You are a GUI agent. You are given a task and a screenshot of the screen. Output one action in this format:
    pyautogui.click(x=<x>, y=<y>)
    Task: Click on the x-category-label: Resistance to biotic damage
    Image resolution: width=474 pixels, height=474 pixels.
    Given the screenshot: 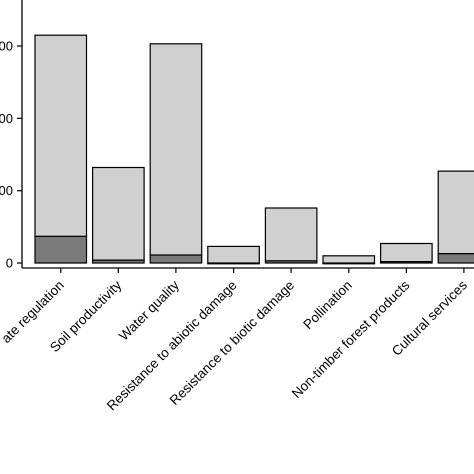 What is the action you would take?
    pyautogui.click(x=232, y=343)
    